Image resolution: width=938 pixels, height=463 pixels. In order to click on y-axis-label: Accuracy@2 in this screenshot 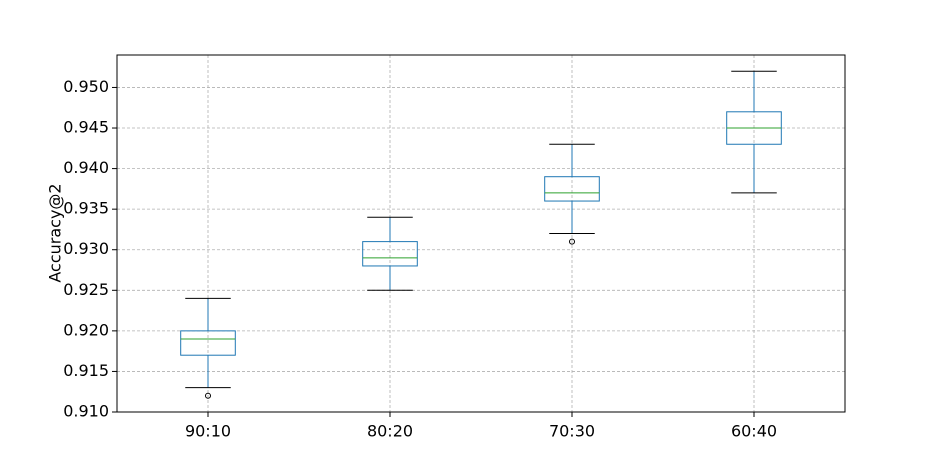, I will do `click(55, 232)`.